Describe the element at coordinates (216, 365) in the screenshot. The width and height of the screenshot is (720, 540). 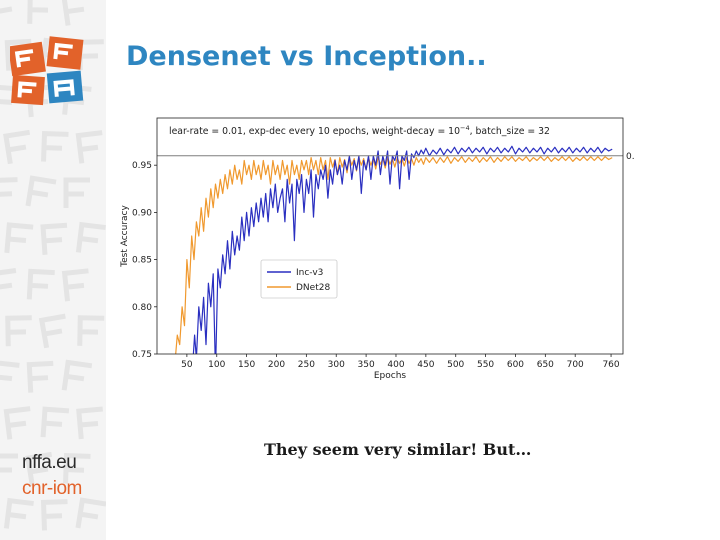
I see `x-tick-label: 100` at that location.